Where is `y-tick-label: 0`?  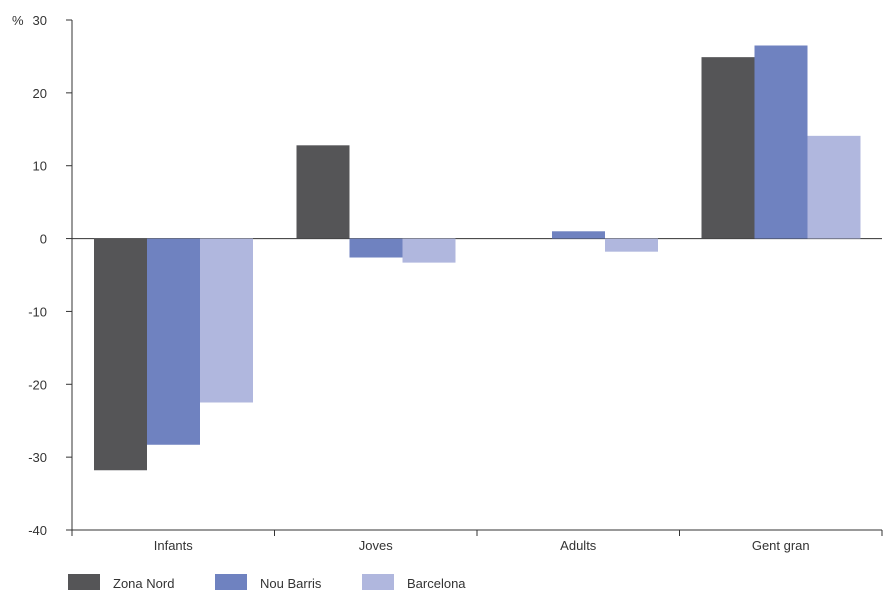
y-tick-label: 0 is located at coordinates (43, 239).